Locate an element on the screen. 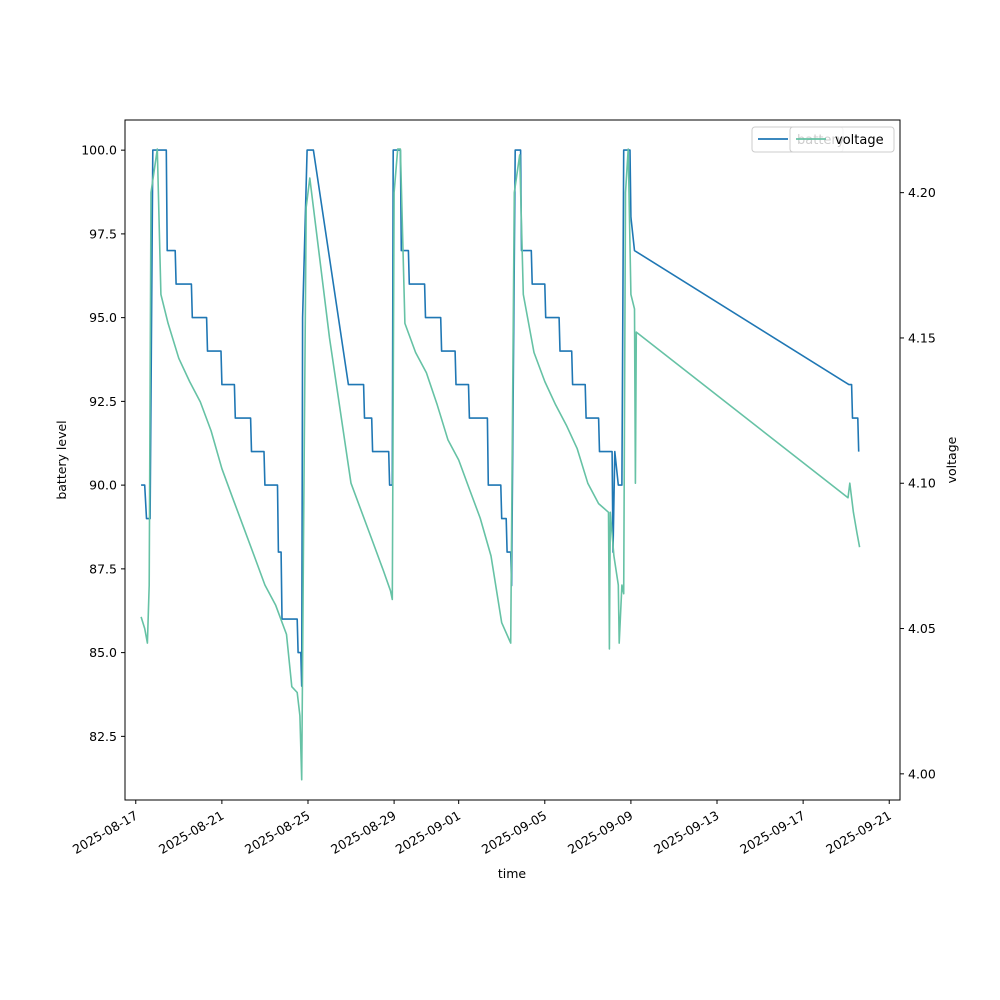 This screenshot has height=1000, width=1000. x-axis-title: time is located at coordinates (512, 873).